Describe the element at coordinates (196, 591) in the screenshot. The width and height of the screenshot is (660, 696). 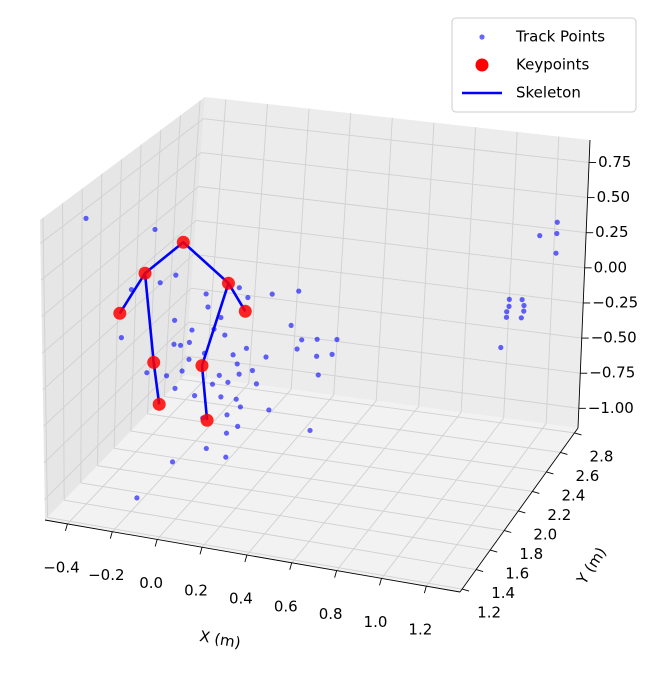
I see `x-tick-label: 0.2` at that location.